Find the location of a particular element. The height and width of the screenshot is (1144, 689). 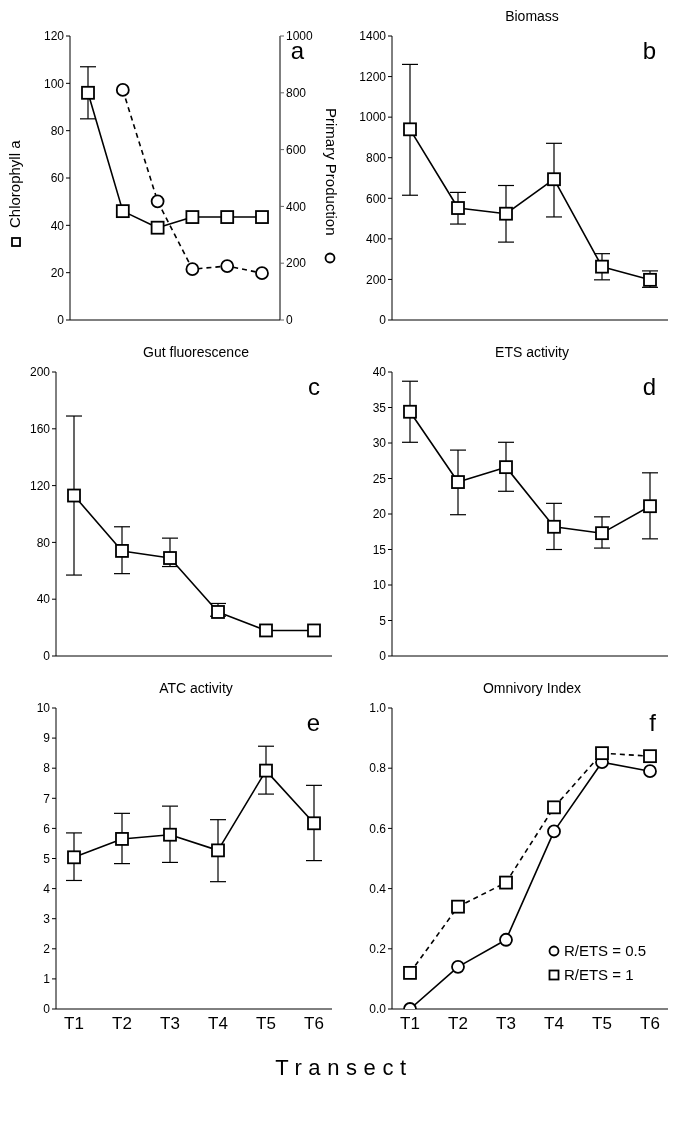

chart-title: ETS activity is located at coordinates (532, 353).